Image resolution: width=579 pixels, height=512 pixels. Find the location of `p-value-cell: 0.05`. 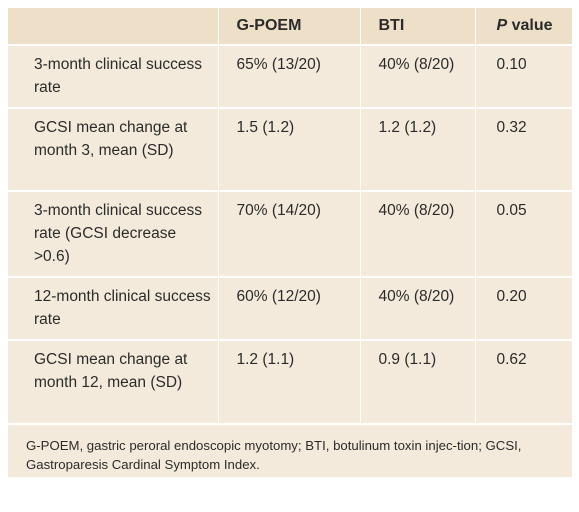

p-value-cell: 0.05 is located at coordinates (523, 234).